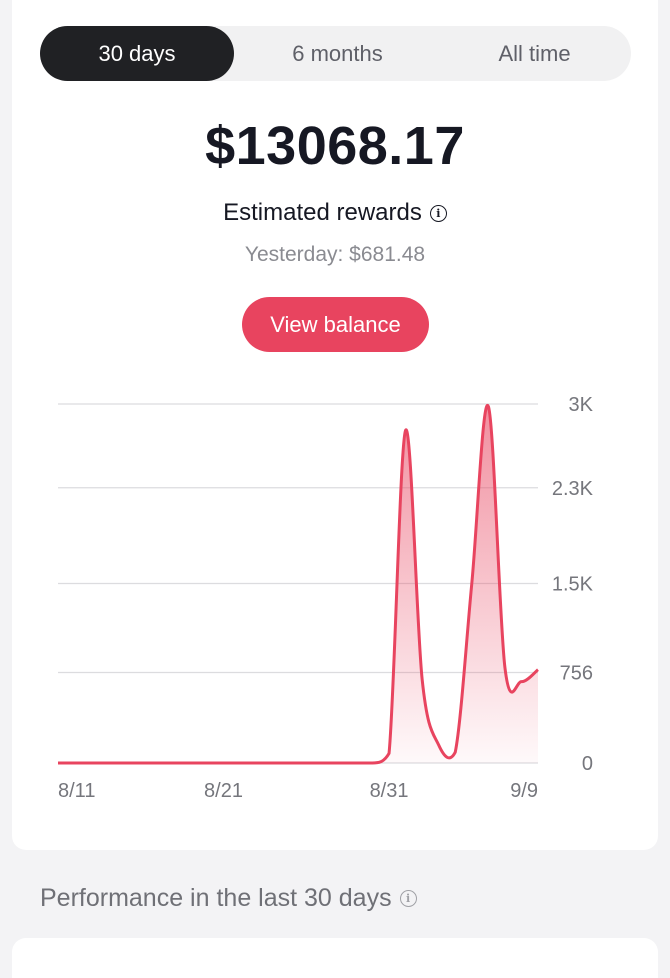 Image resolution: width=670 pixels, height=978 pixels. I want to click on y-tick-label: 3K, so click(581, 405).